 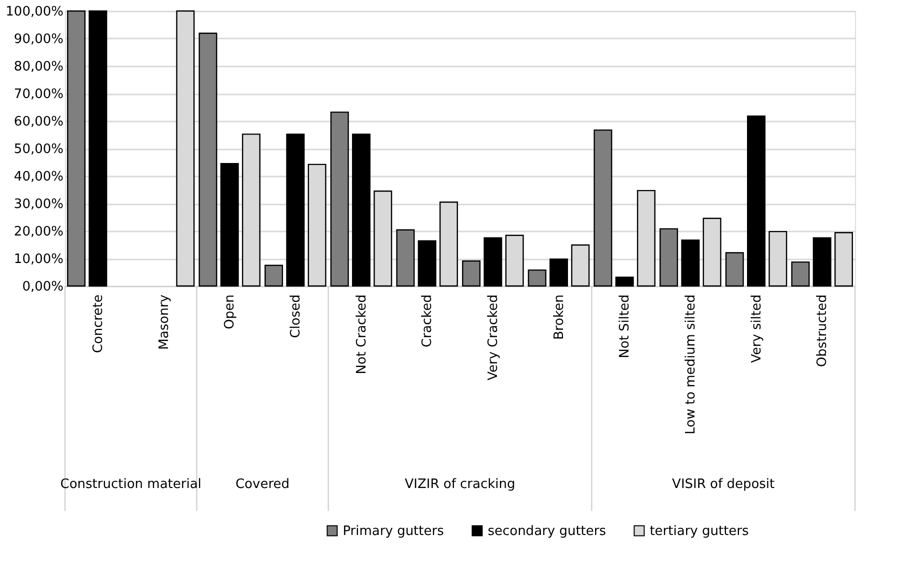 I want to click on x-tick-label: Closed, so click(x=296, y=316).